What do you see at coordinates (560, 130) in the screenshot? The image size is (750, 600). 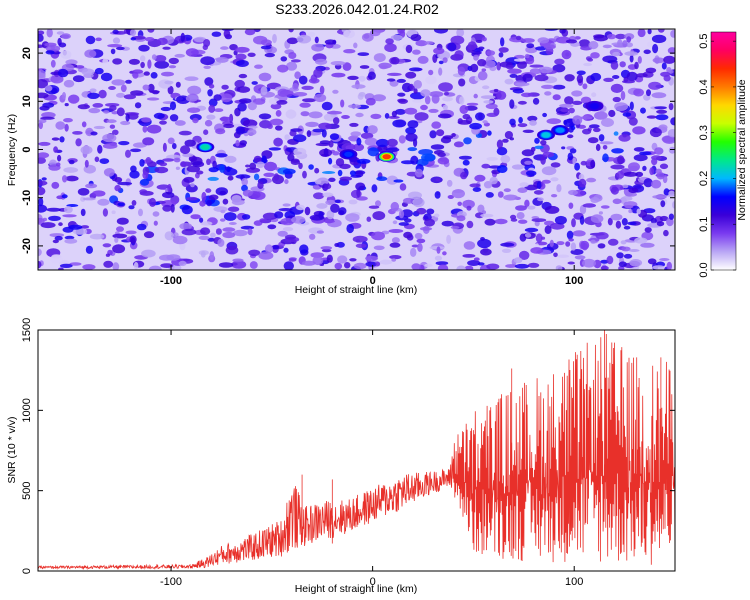 I see `spectrogram-hotspot` at bounding box center [560, 130].